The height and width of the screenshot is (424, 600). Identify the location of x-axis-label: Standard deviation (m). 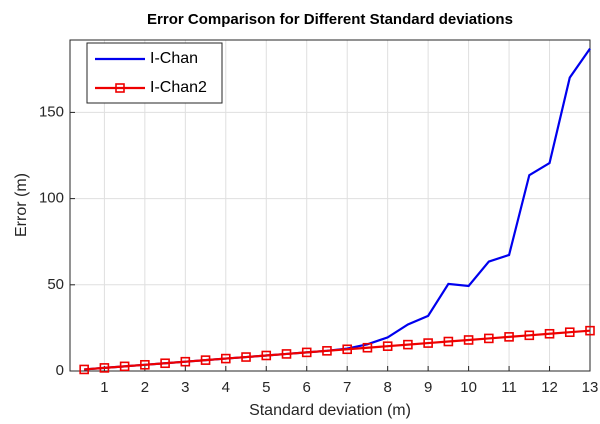
(330, 410).